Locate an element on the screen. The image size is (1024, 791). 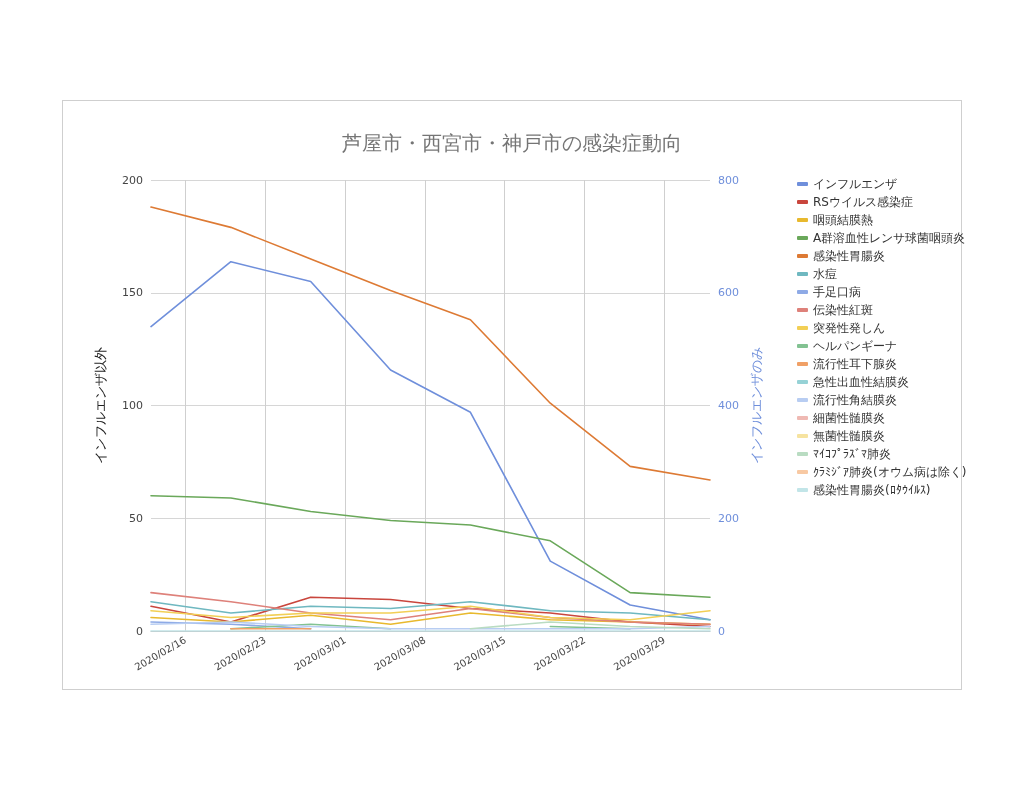
y2-tick-label: 0 is located at coordinates (721, 631).